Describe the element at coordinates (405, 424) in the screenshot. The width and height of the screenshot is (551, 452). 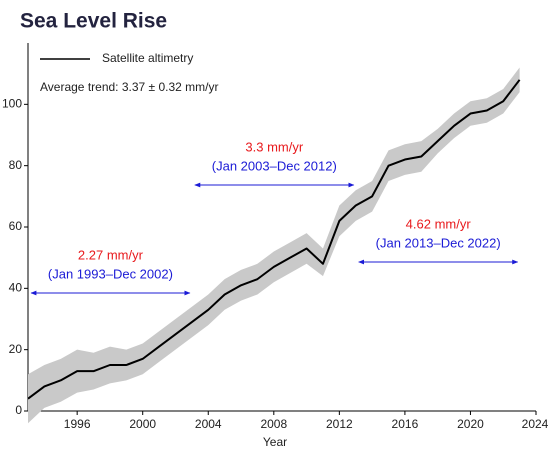
I see `x-tick-label: 2016` at that location.